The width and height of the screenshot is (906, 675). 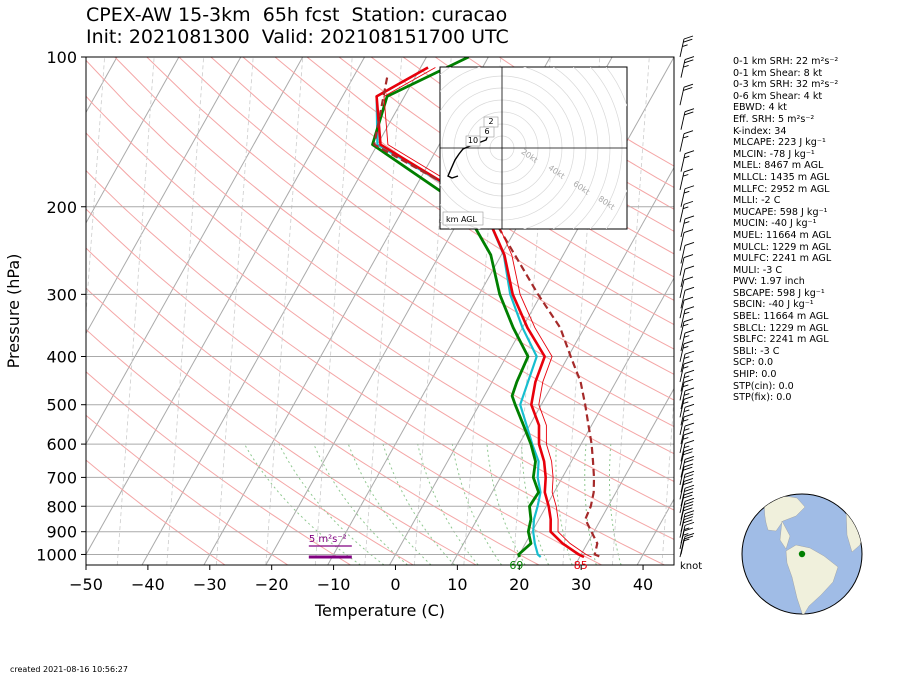 What do you see at coordinates (490, 121) in the screenshot?
I see `hodograph-height-label: 2` at bounding box center [490, 121].